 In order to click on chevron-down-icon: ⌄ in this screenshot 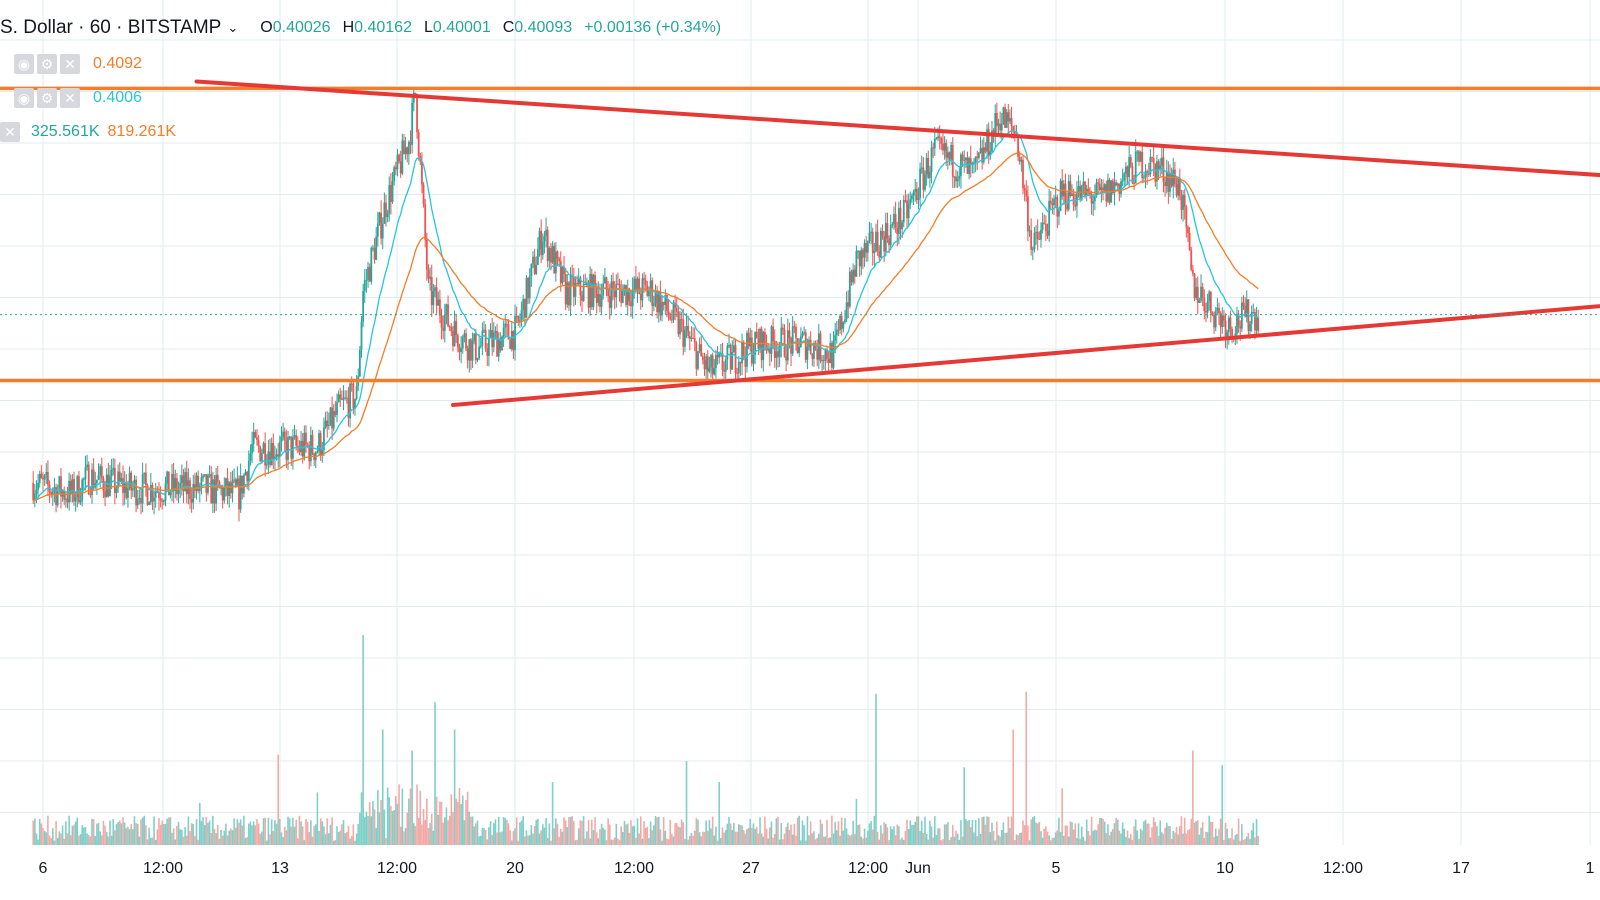, I will do `click(233, 27)`.